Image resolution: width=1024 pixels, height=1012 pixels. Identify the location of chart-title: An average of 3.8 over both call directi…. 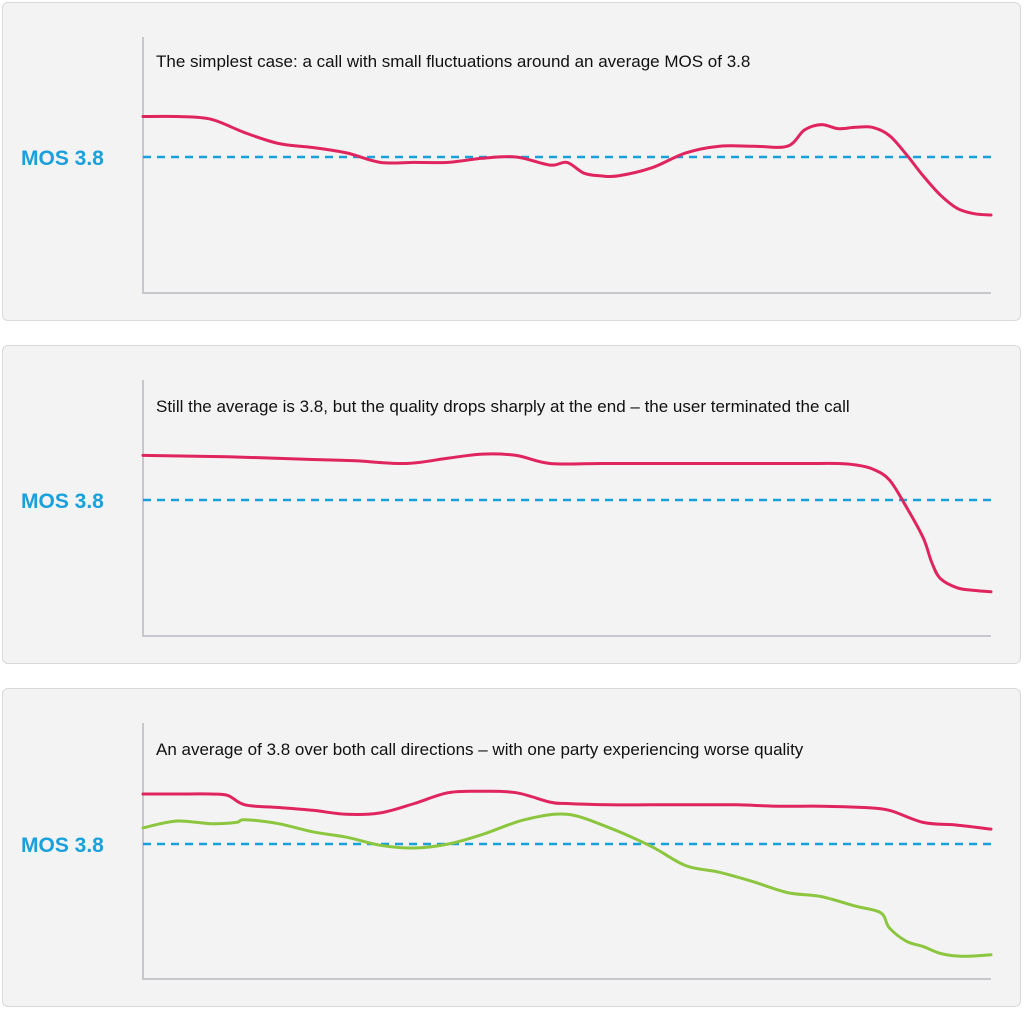
(480, 749).